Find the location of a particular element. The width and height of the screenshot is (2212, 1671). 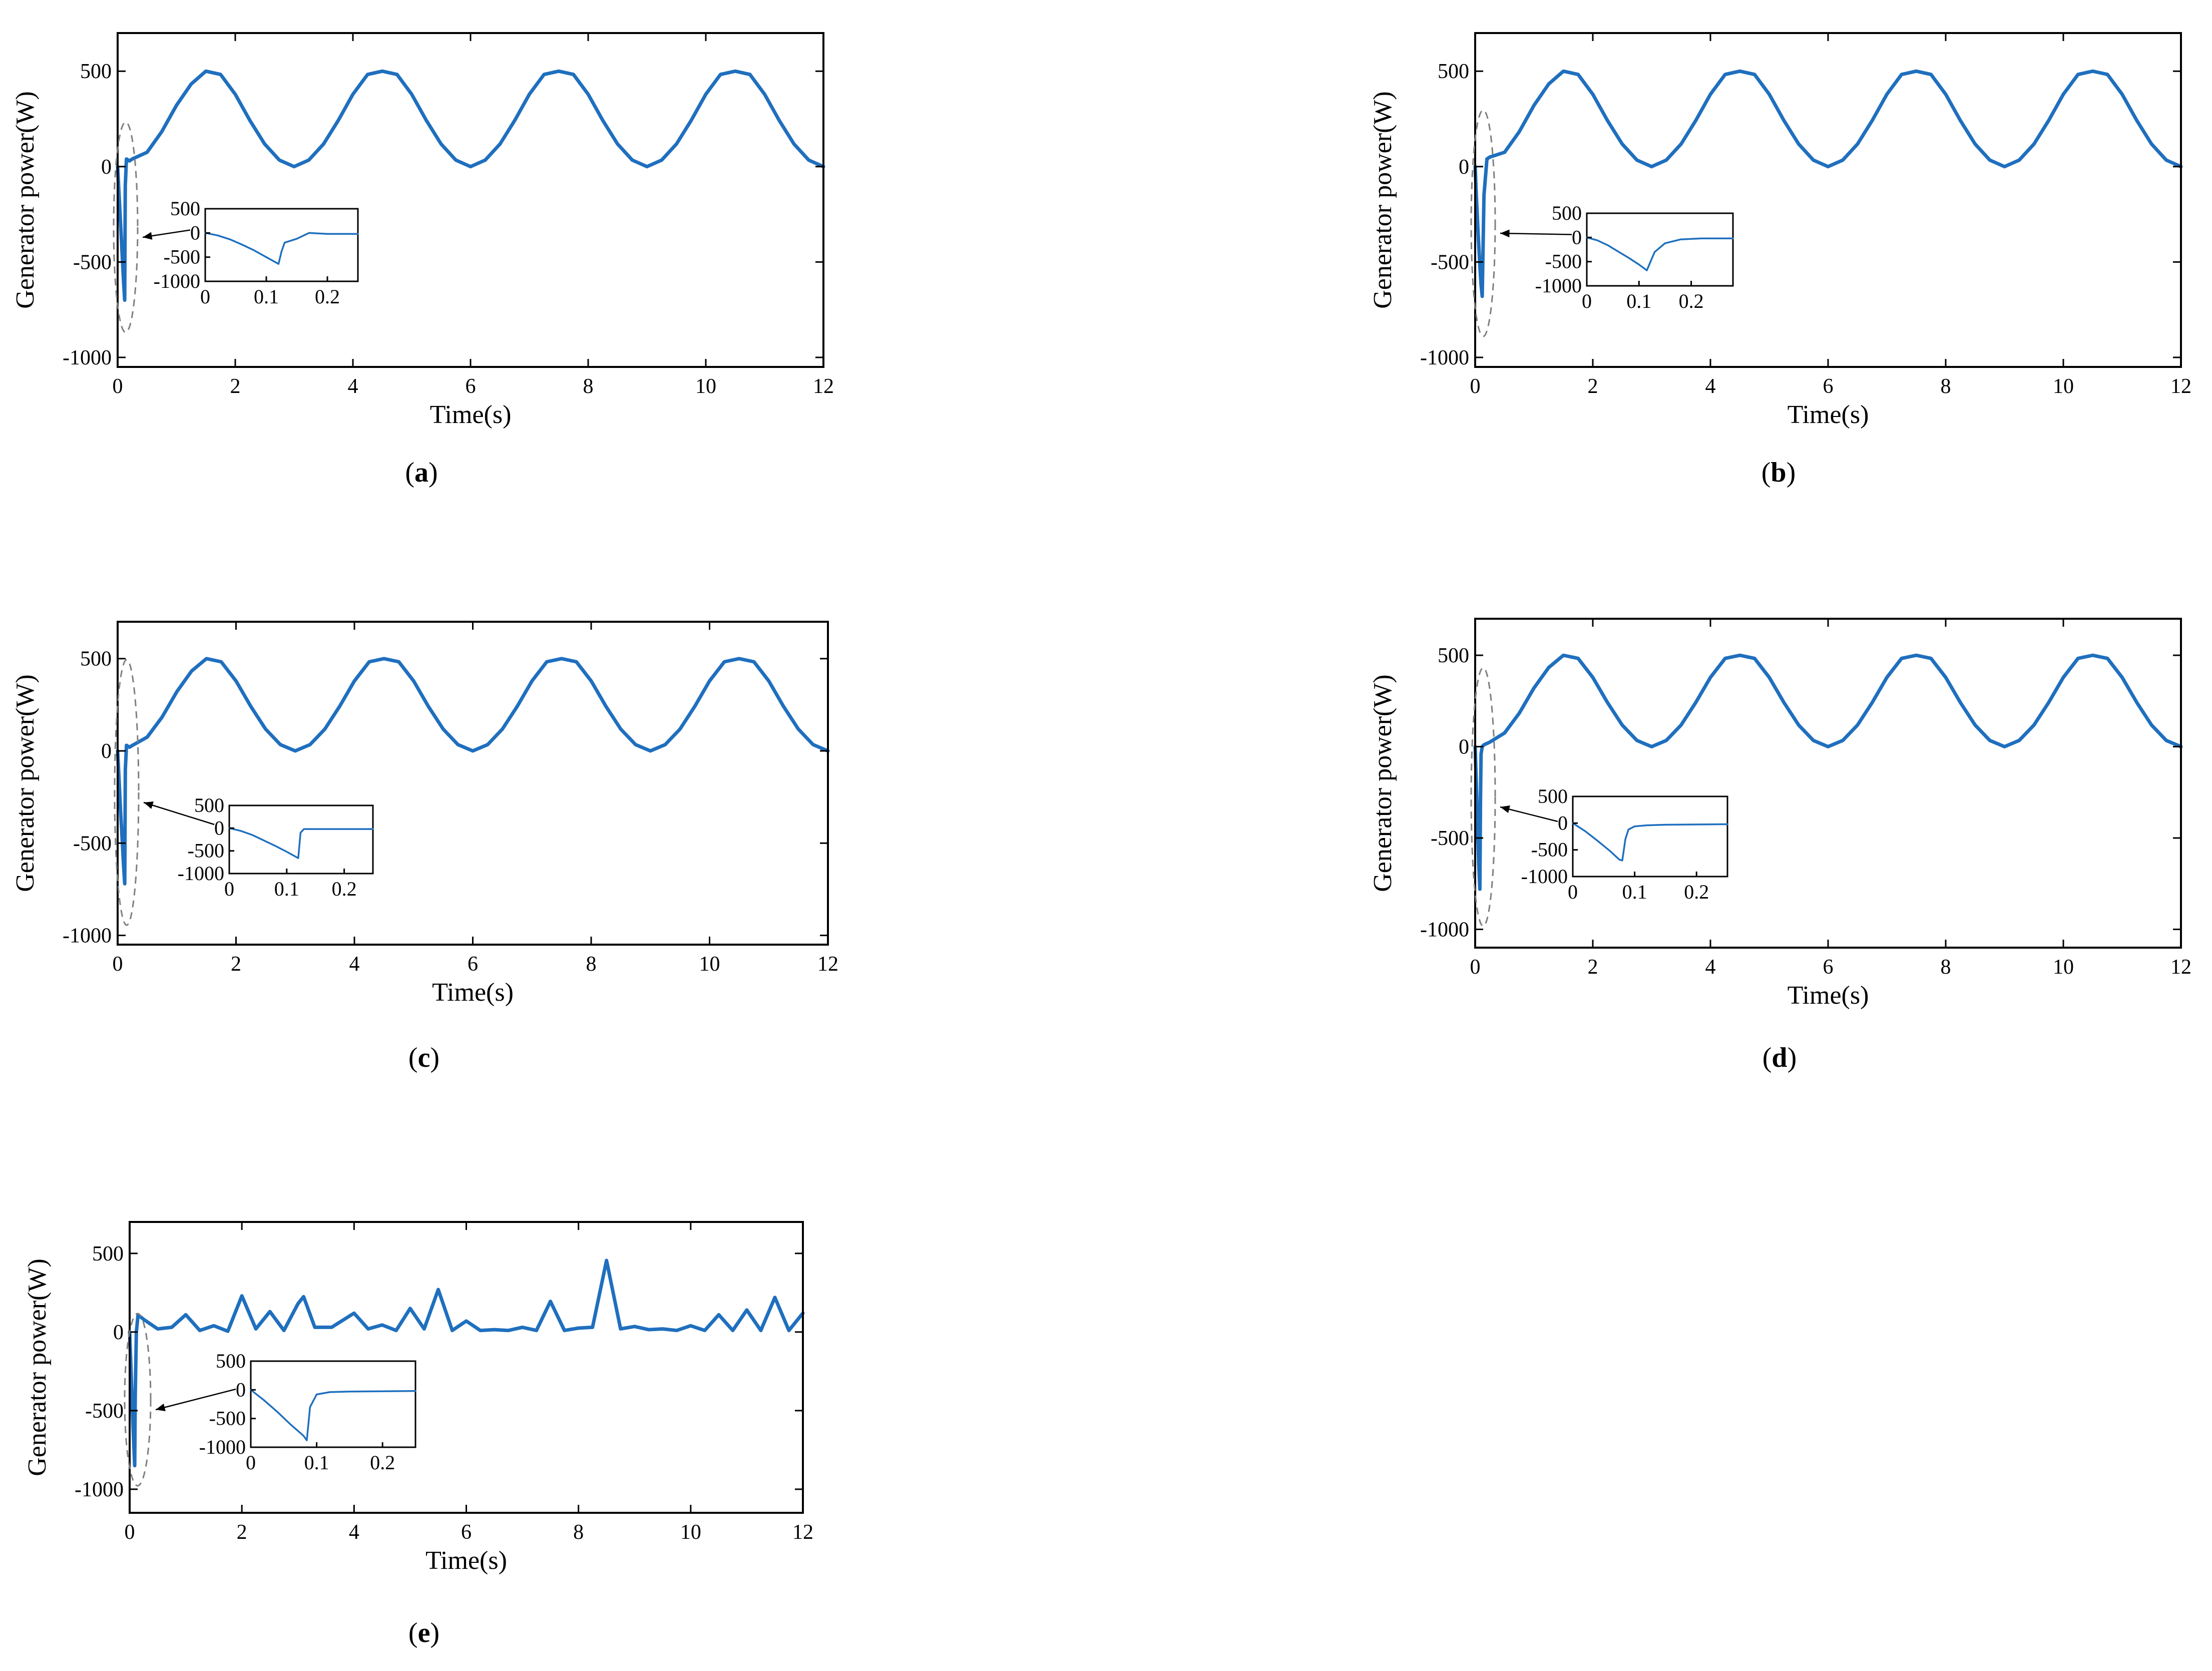

panel-caption: (a) is located at coordinates (421, 472).